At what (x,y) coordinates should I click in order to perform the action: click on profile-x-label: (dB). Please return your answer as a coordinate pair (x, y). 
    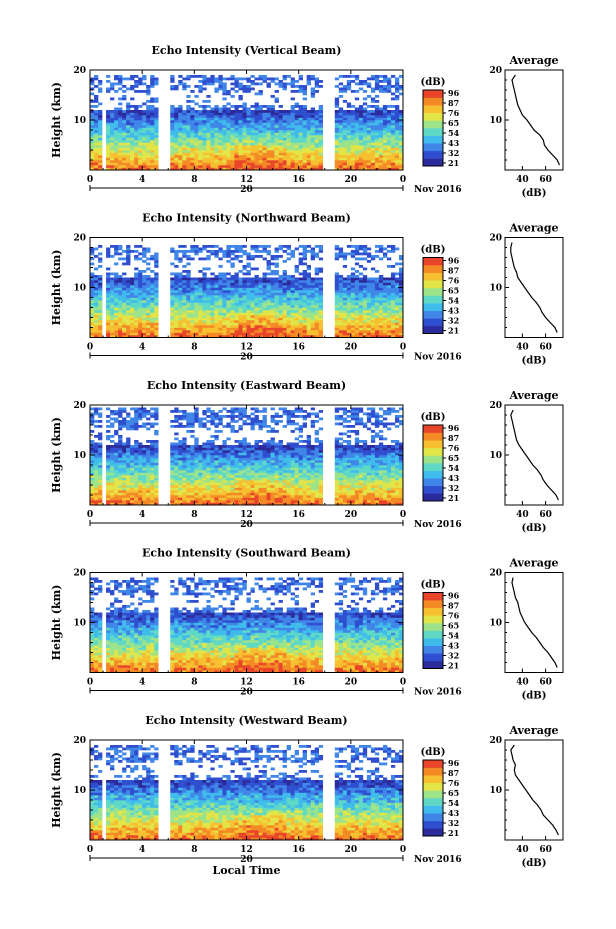
    Looking at the image, I should click on (534, 361).